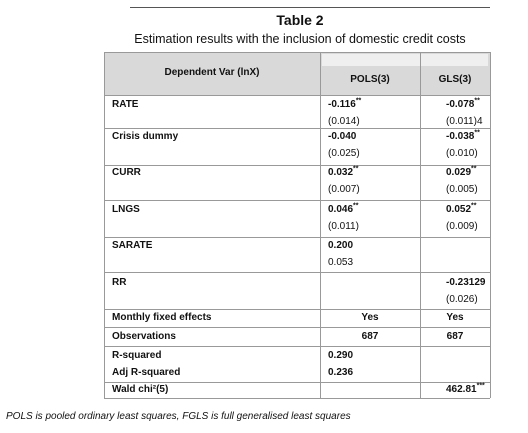  I want to click on cell-value: 462.81***, so click(465, 390).